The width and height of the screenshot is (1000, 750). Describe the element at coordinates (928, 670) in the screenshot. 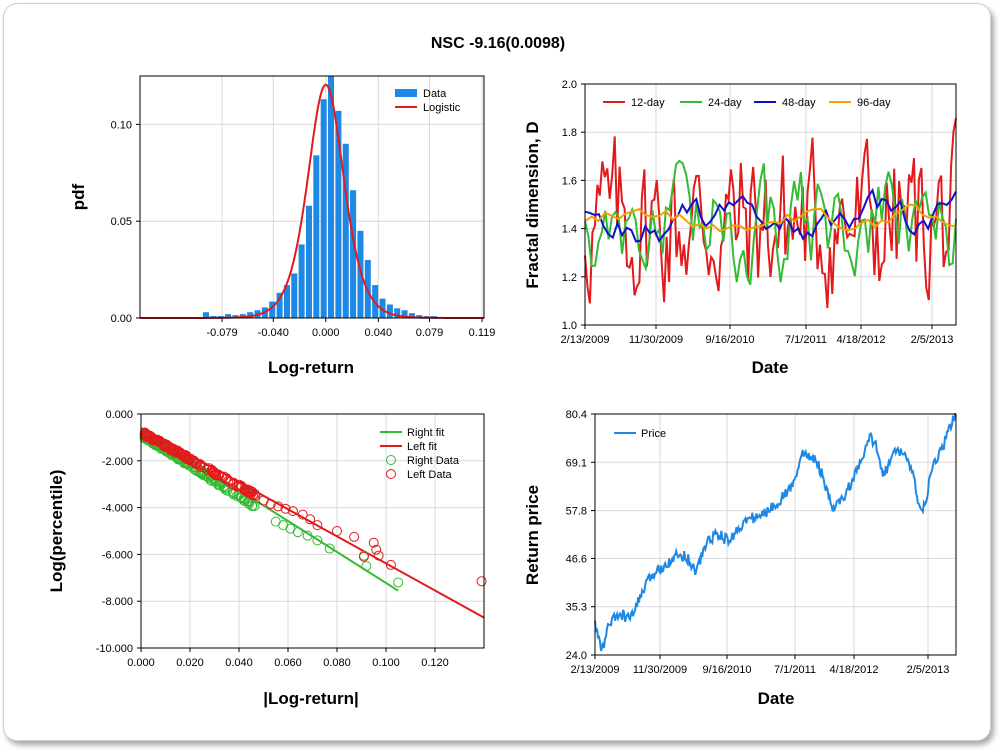

I see `price-xtick-label: 2/5/2013` at that location.